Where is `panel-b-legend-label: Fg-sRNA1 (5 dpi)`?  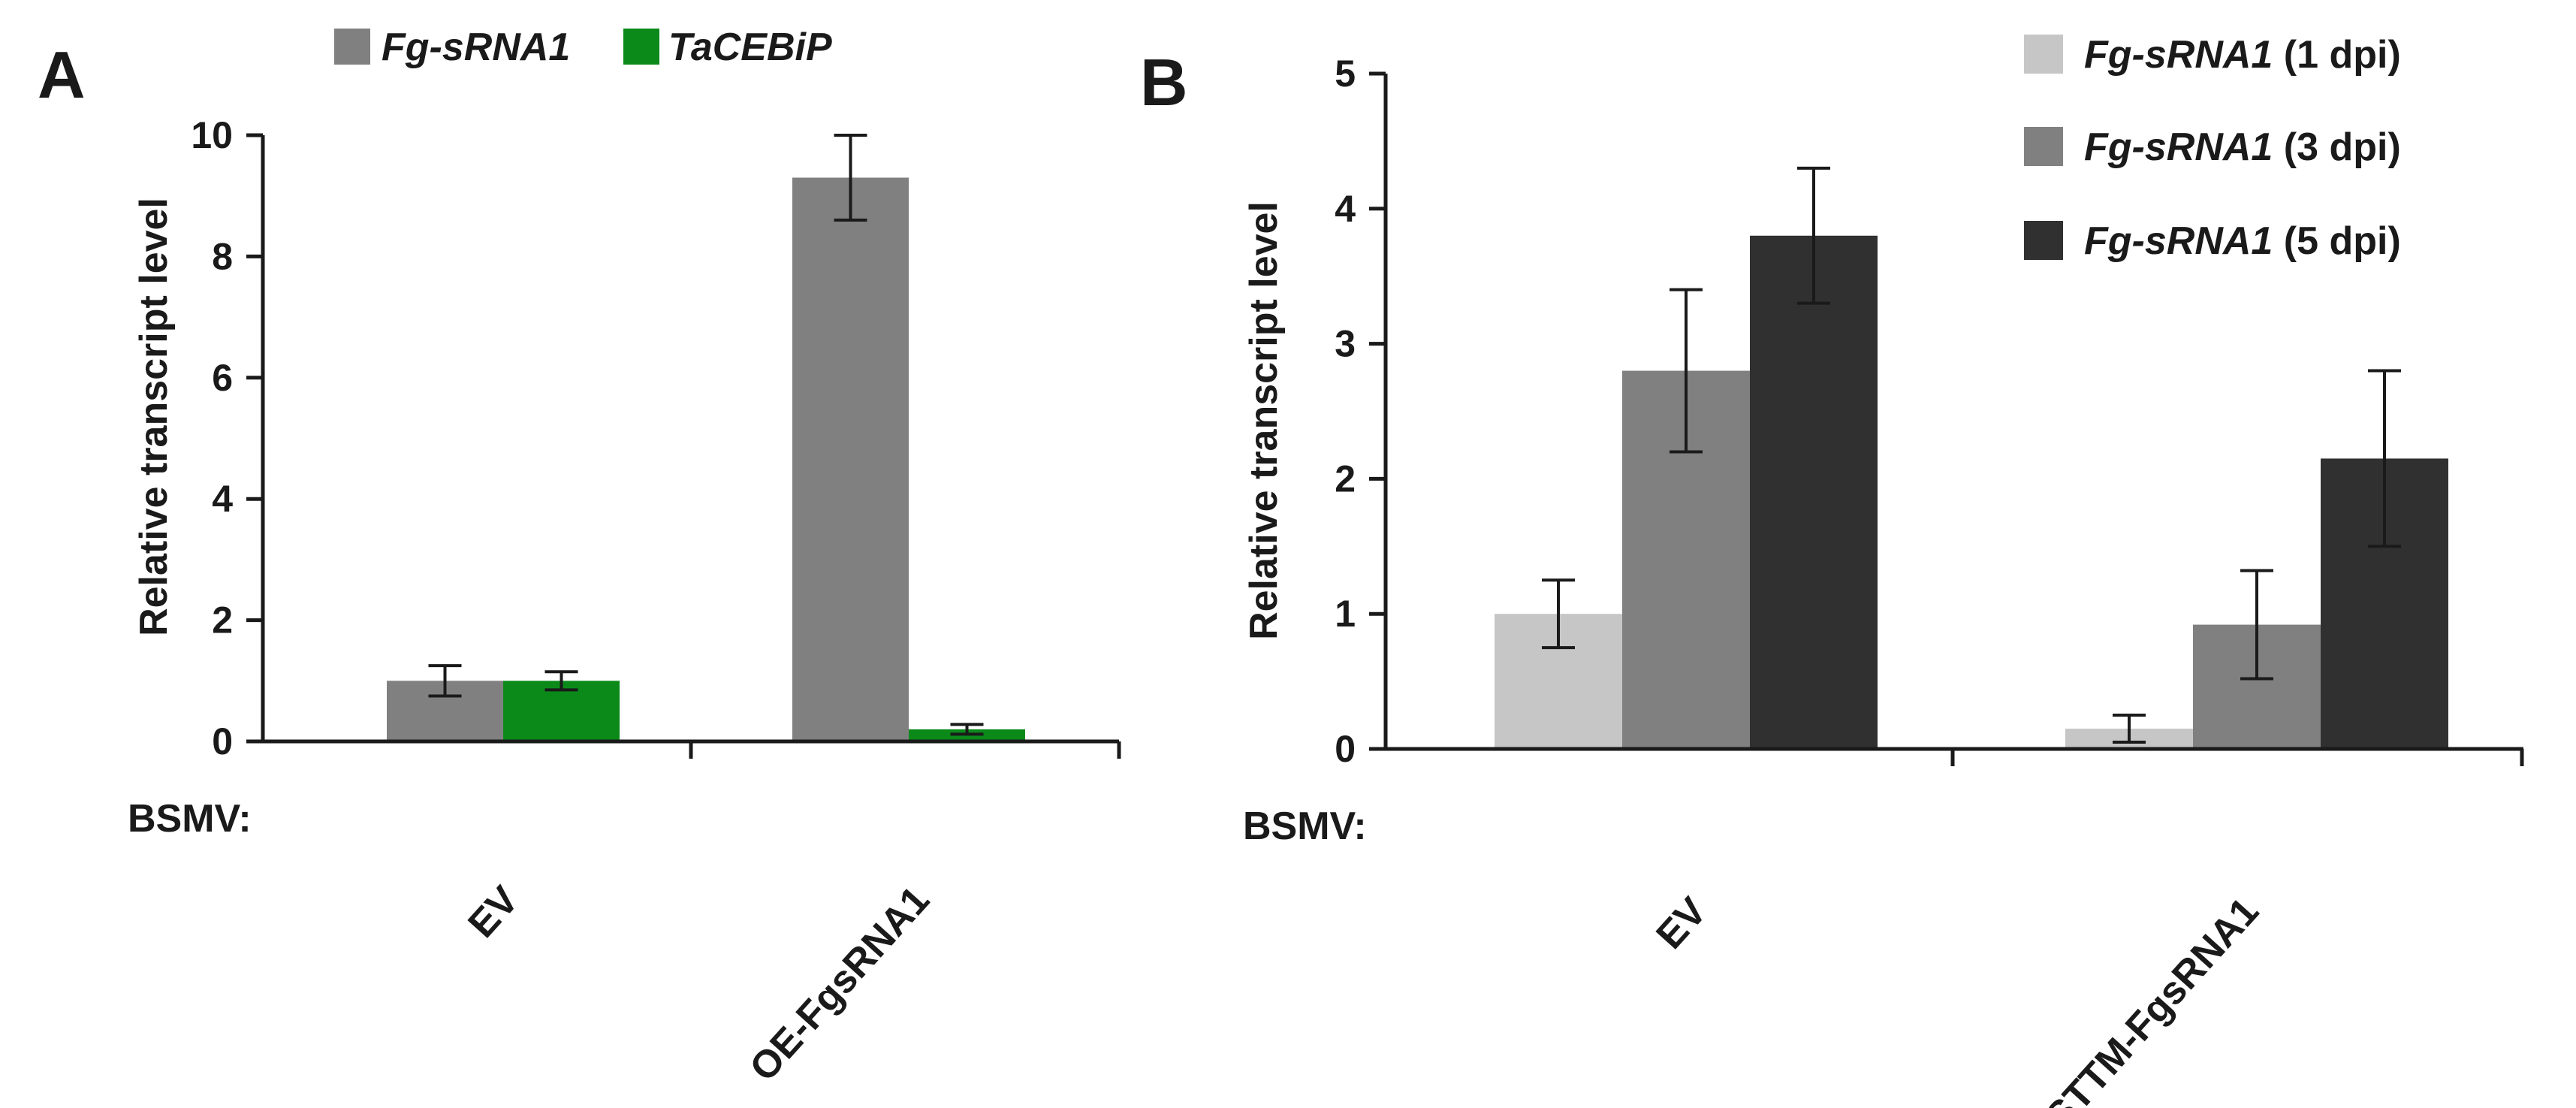 panel-b-legend-label: Fg-sRNA1 (5 dpi) is located at coordinates (2242, 241).